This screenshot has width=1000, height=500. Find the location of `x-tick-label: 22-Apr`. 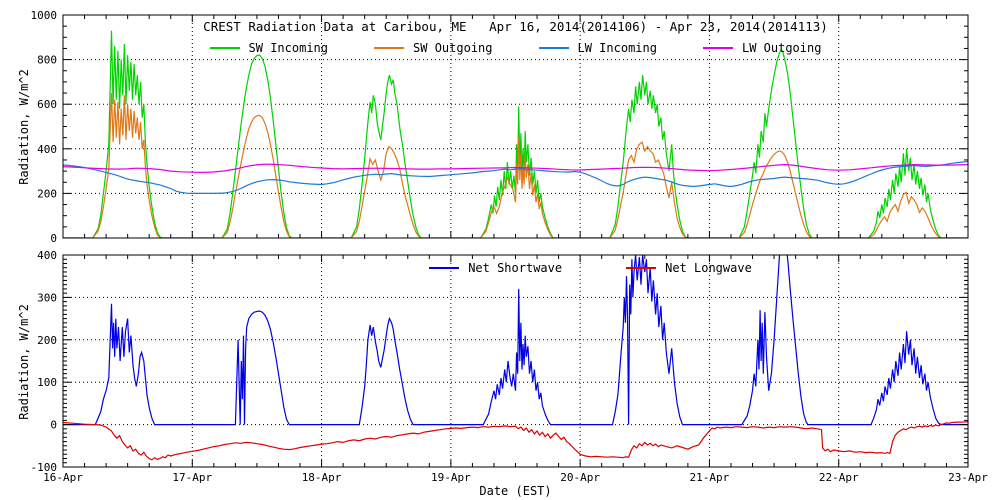

x-tick-label: 22-Apr is located at coordinates (839, 477).